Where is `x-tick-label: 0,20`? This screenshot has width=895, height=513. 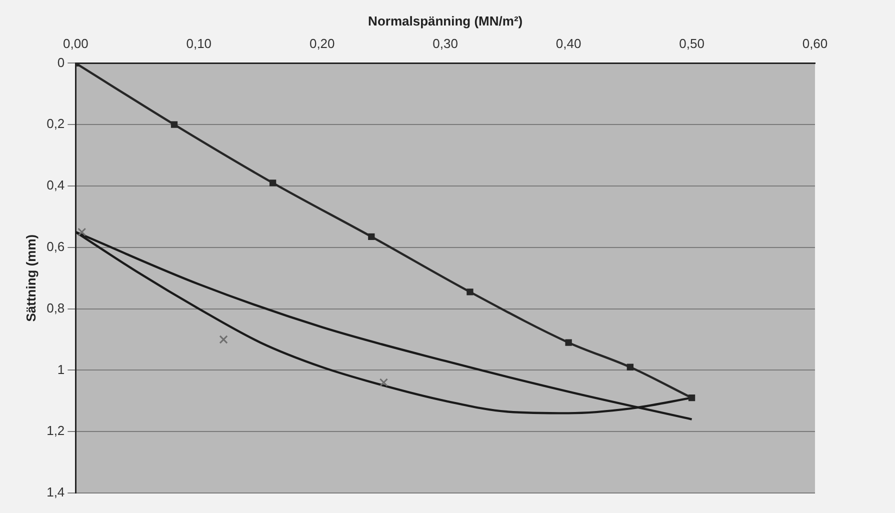 x-tick-label: 0,20 is located at coordinates (322, 43).